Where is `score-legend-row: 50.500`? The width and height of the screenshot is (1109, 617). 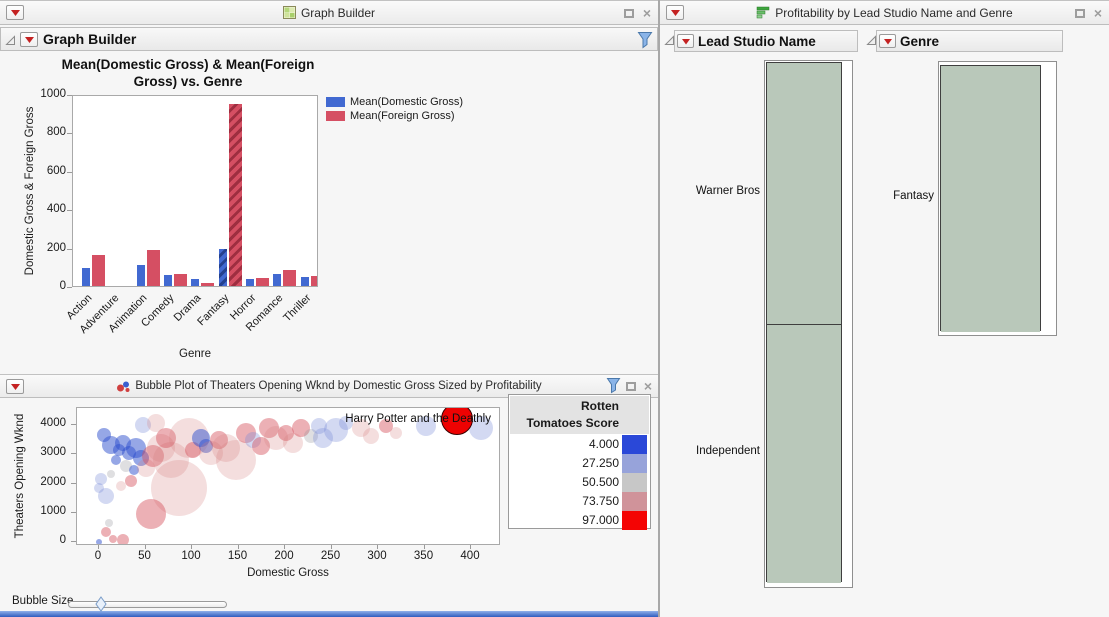 score-legend-row: 50.500 is located at coordinates (579, 482).